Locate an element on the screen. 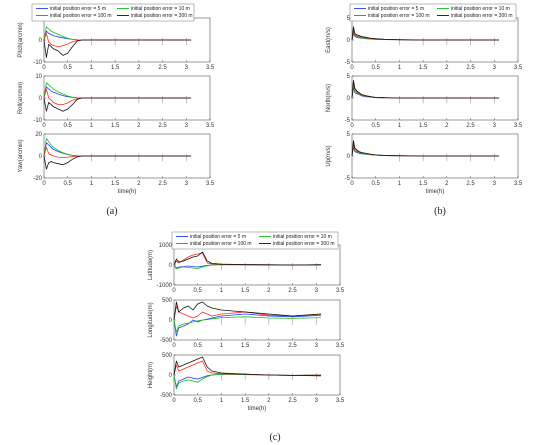 The width and height of the screenshot is (550, 445). y-axis-label: Pitch(arcmin) is located at coordinates (21, 39).